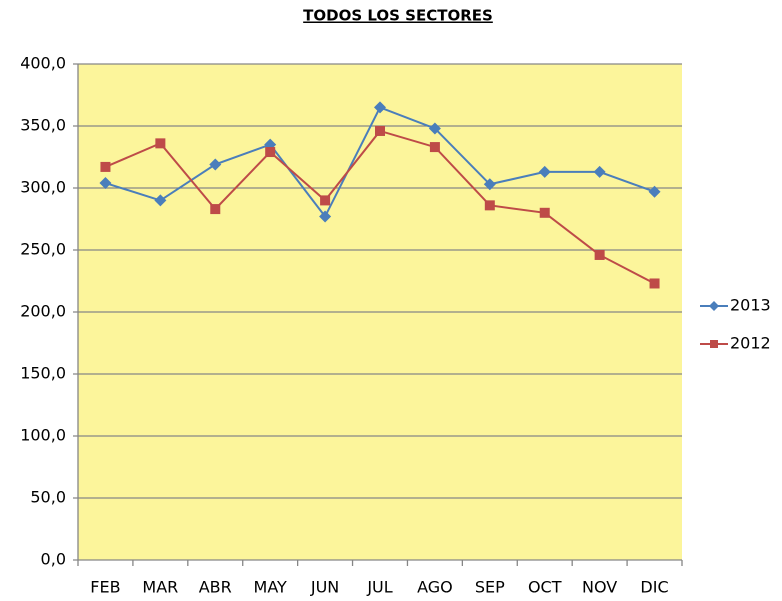 The width and height of the screenshot is (782, 601). Describe the element at coordinates (43, 435) in the screenshot. I see `y-tick-label: 100,0` at that location.